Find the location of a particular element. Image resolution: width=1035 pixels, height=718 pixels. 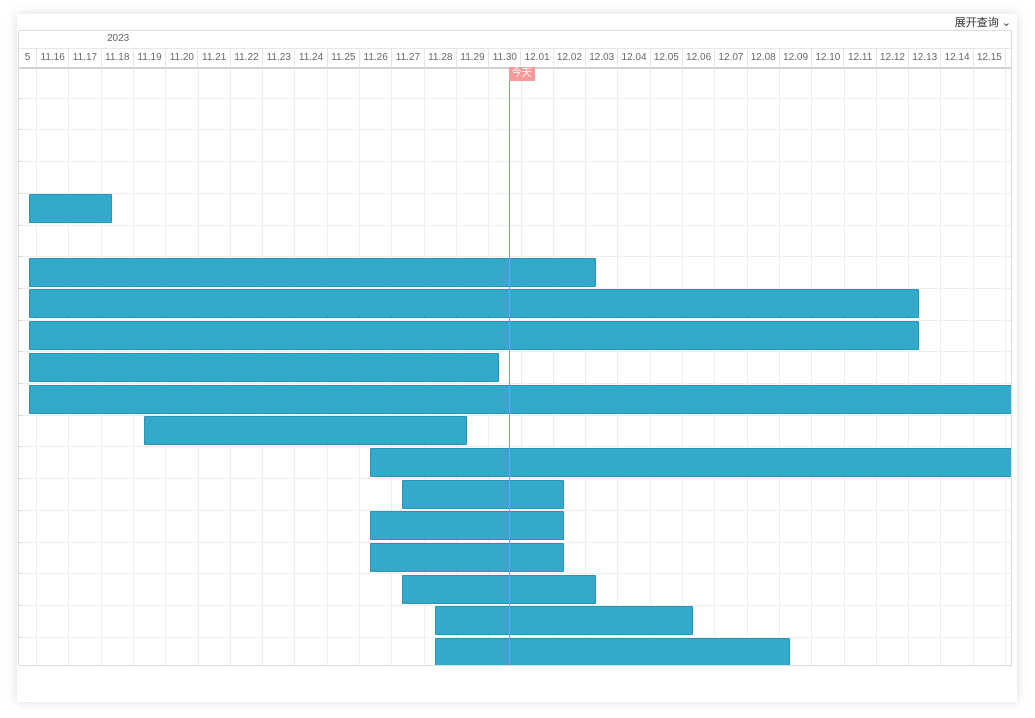

day-header-cell: 12.10 is located at coordinates (828, 58).